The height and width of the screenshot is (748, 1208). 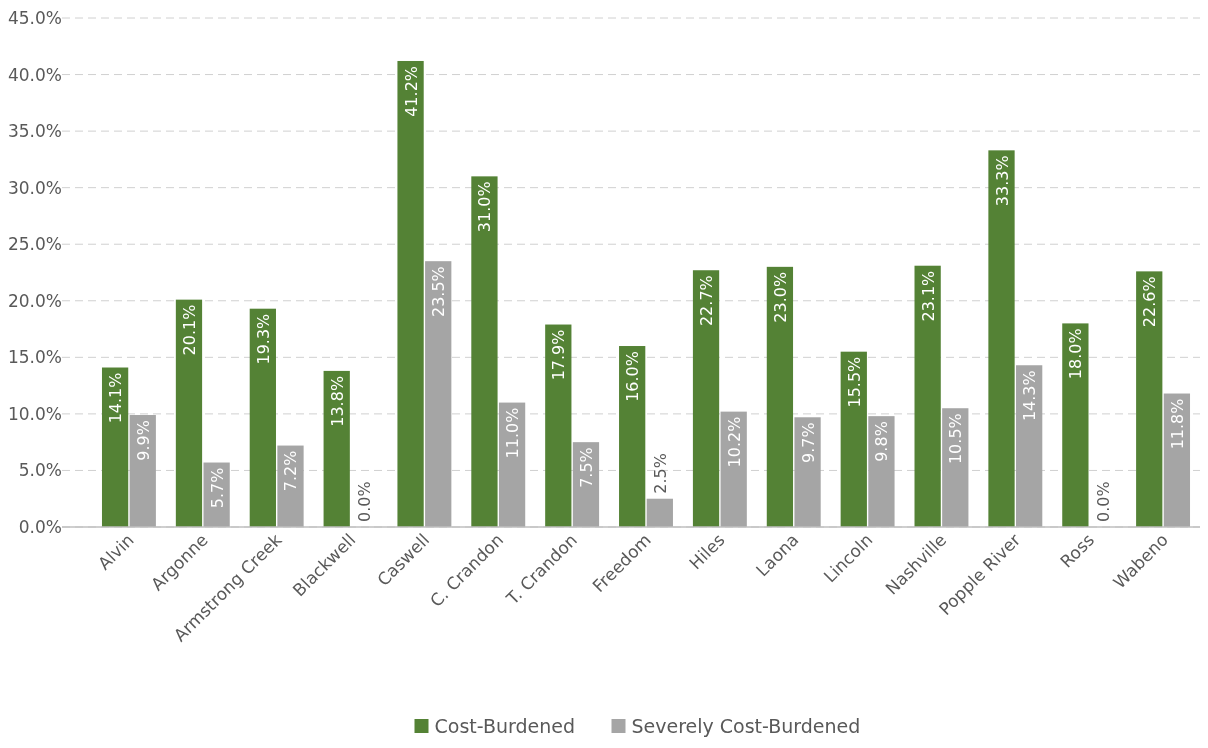 I want to click on data-label: 22.7%, so click(x=707, y=301).